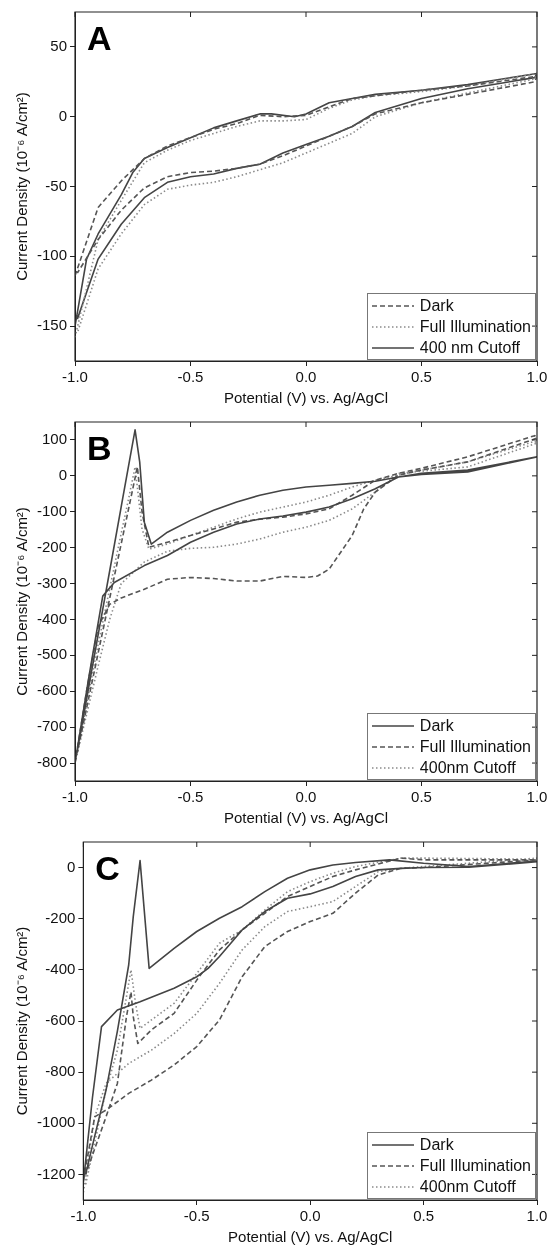 This screenshot has height=1249, width=553. Describe the element at coordinates (470, 347) in the screenshot. I see `legend-label: 400 nm Cutoff` at that location.